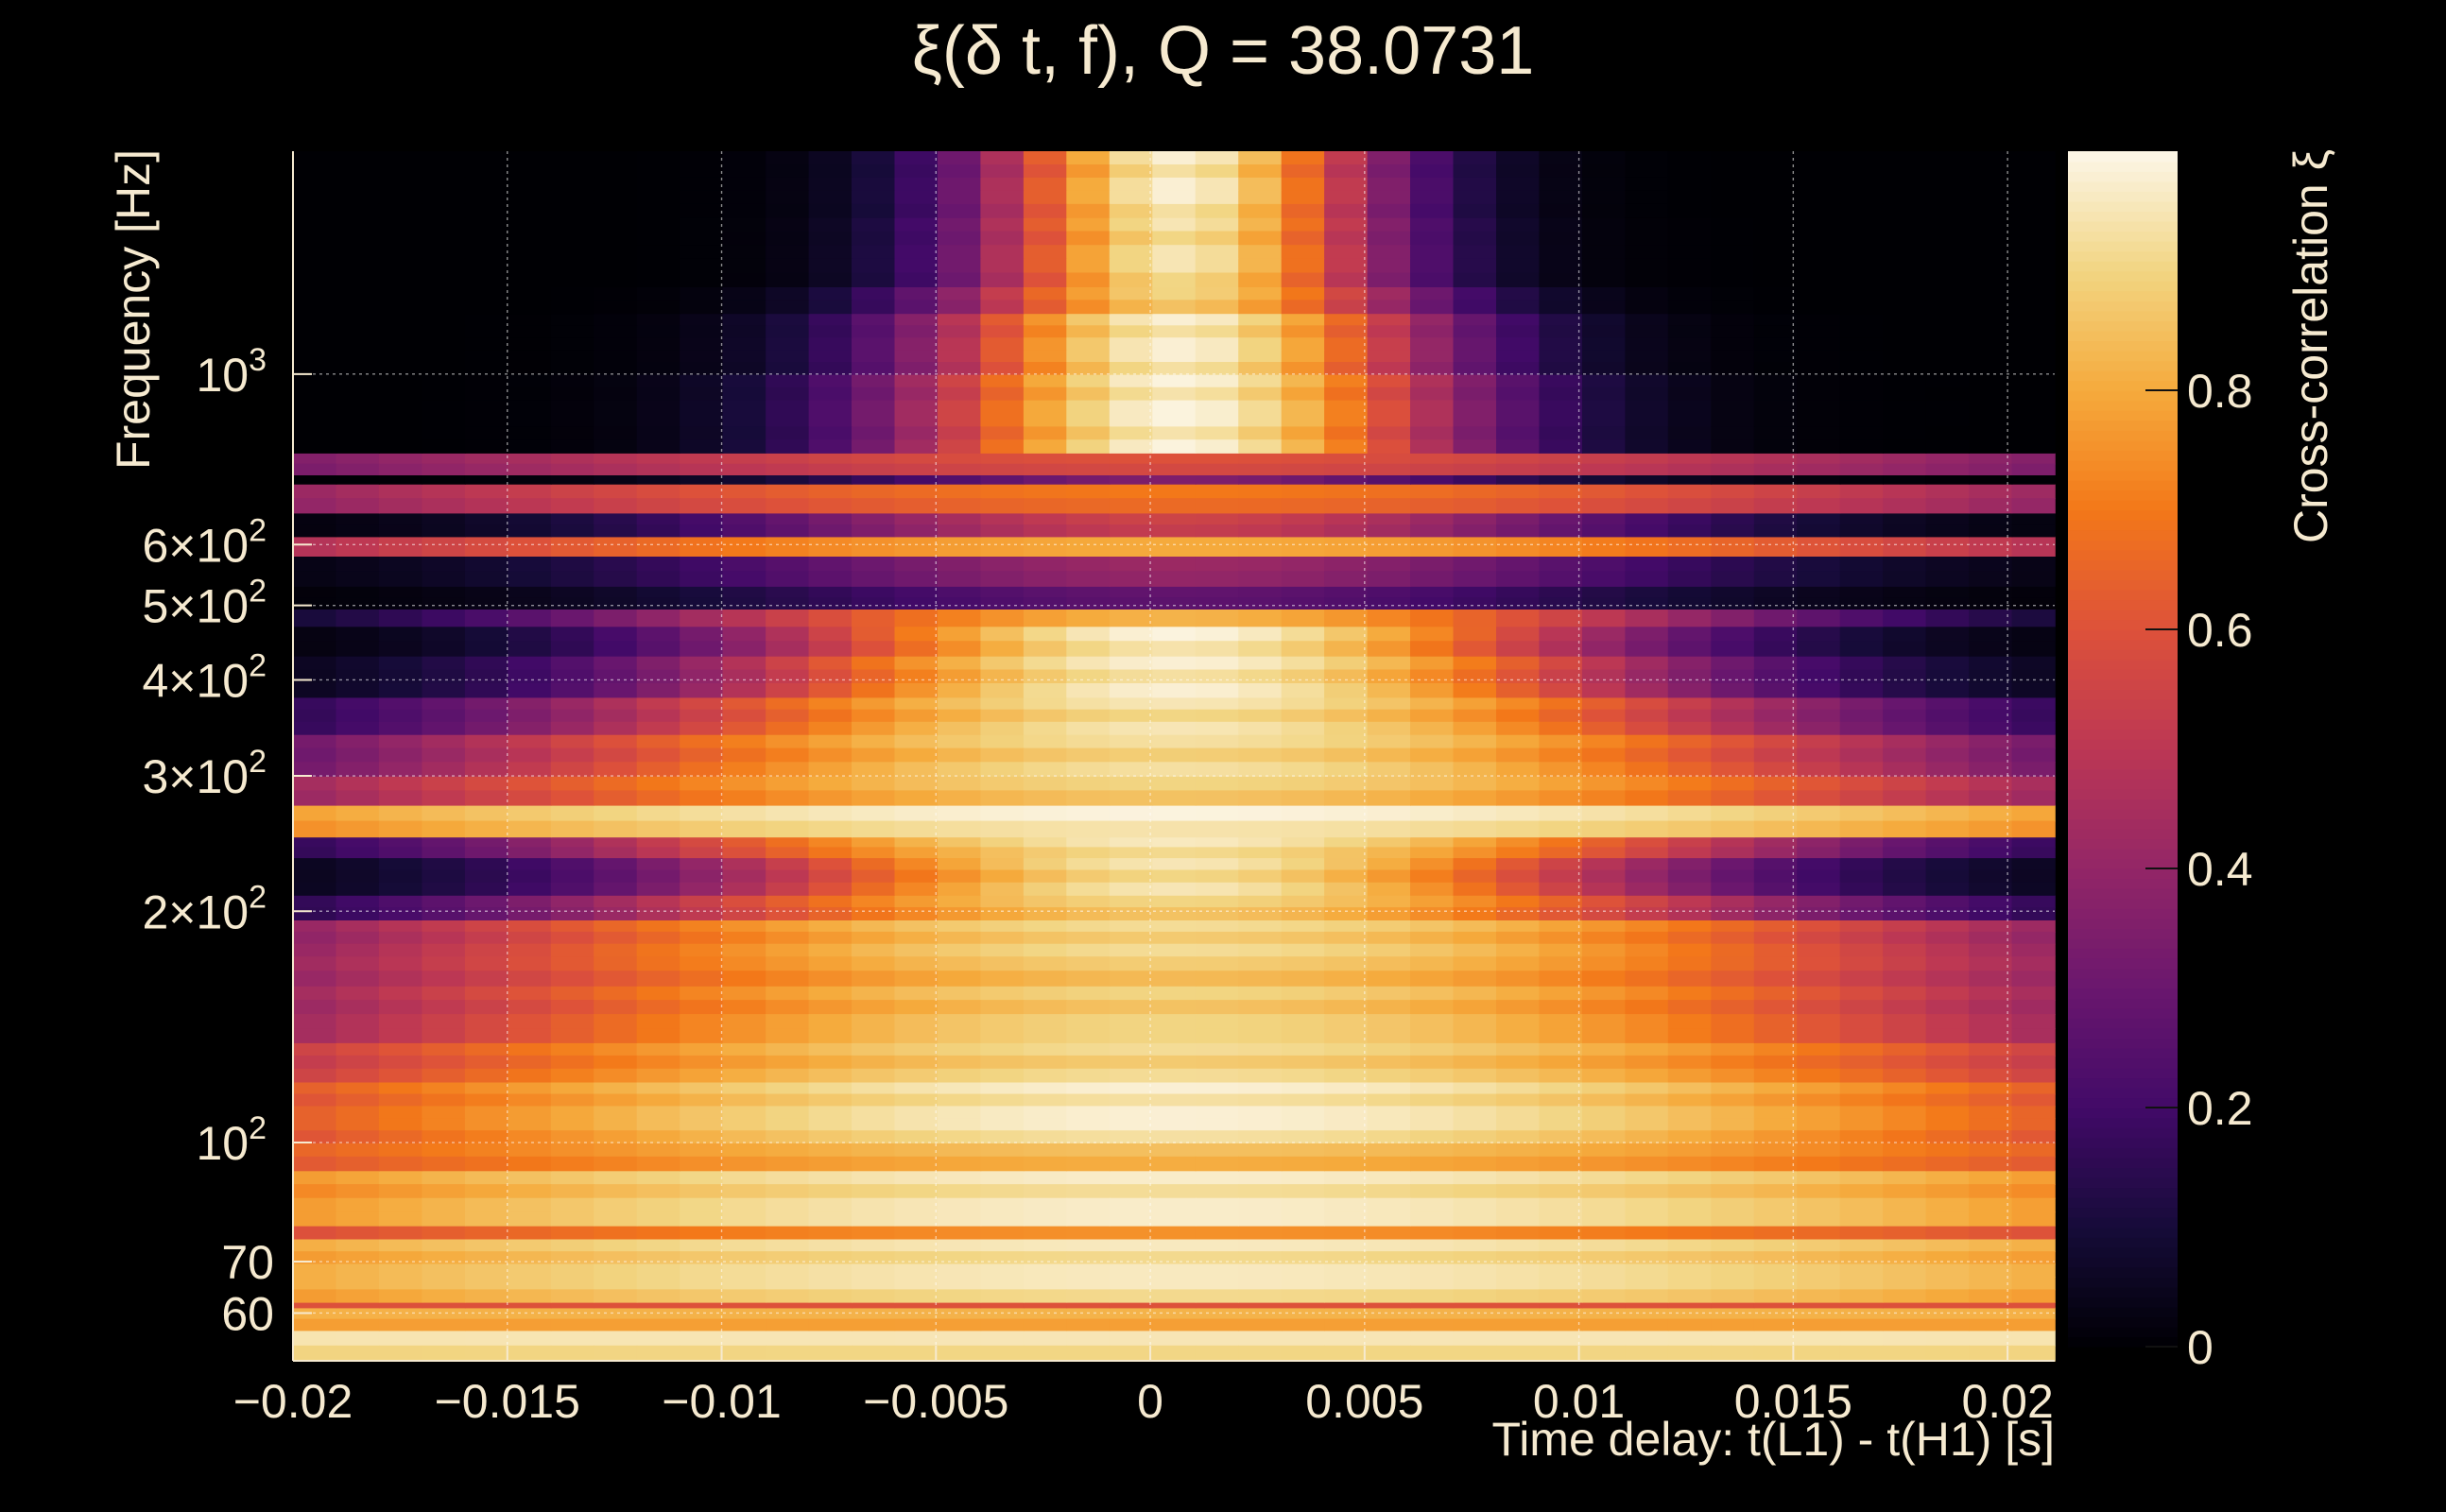  Describe the element at coordinates (1150, 1401) in the screenshot. I see `x-tick-label: 0` at that location.